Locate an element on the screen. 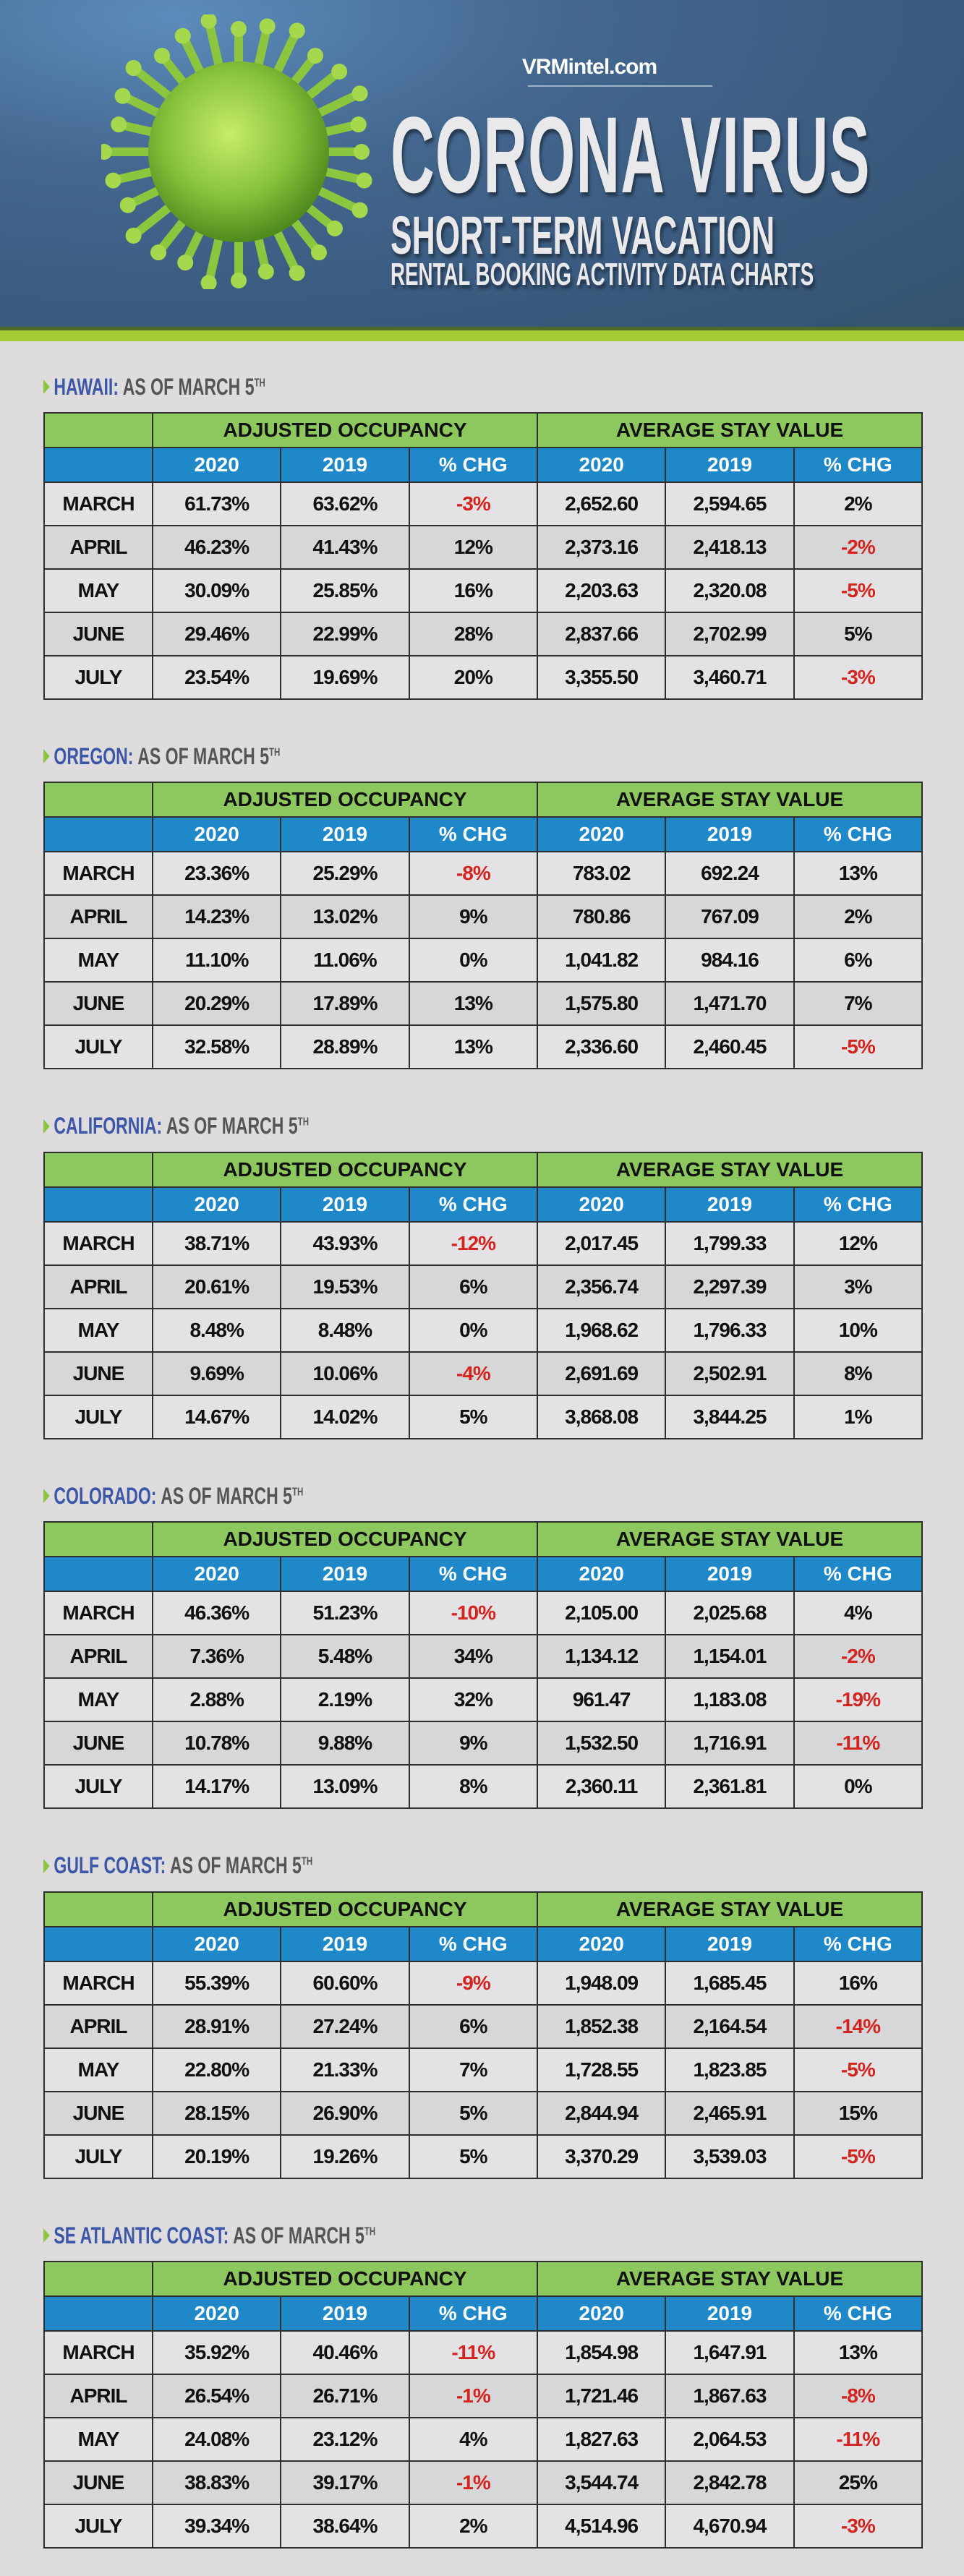 The image size is (964, 2576). accent-stripe is located at coordinates (482, 335).